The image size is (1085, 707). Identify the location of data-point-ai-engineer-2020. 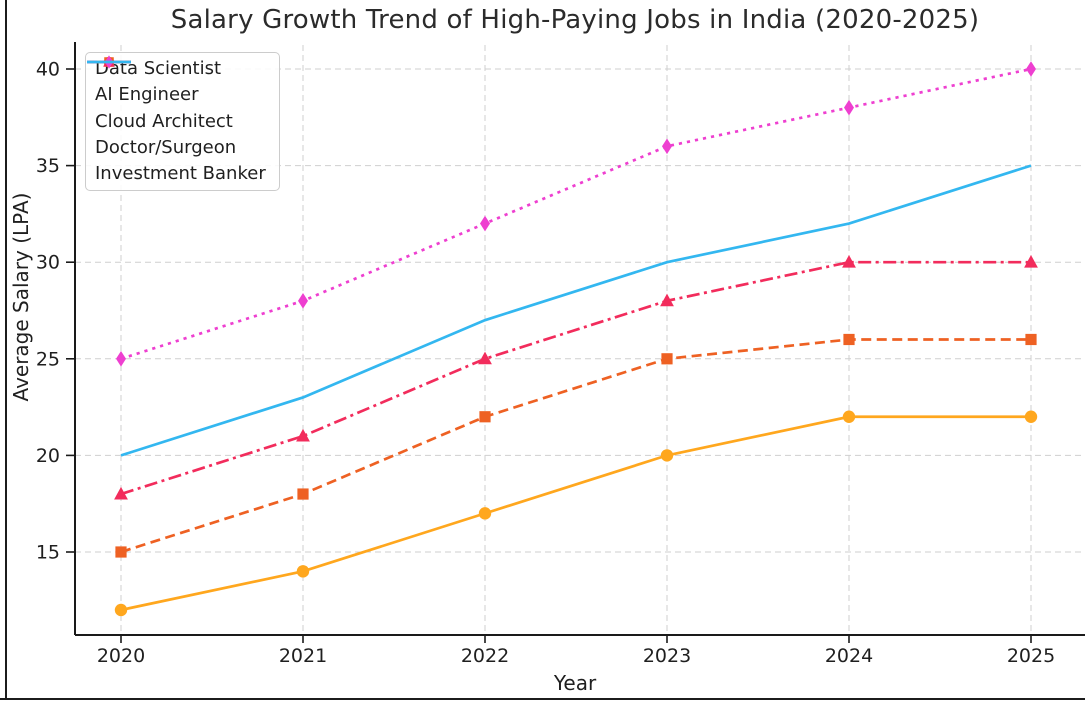
(121, 552).